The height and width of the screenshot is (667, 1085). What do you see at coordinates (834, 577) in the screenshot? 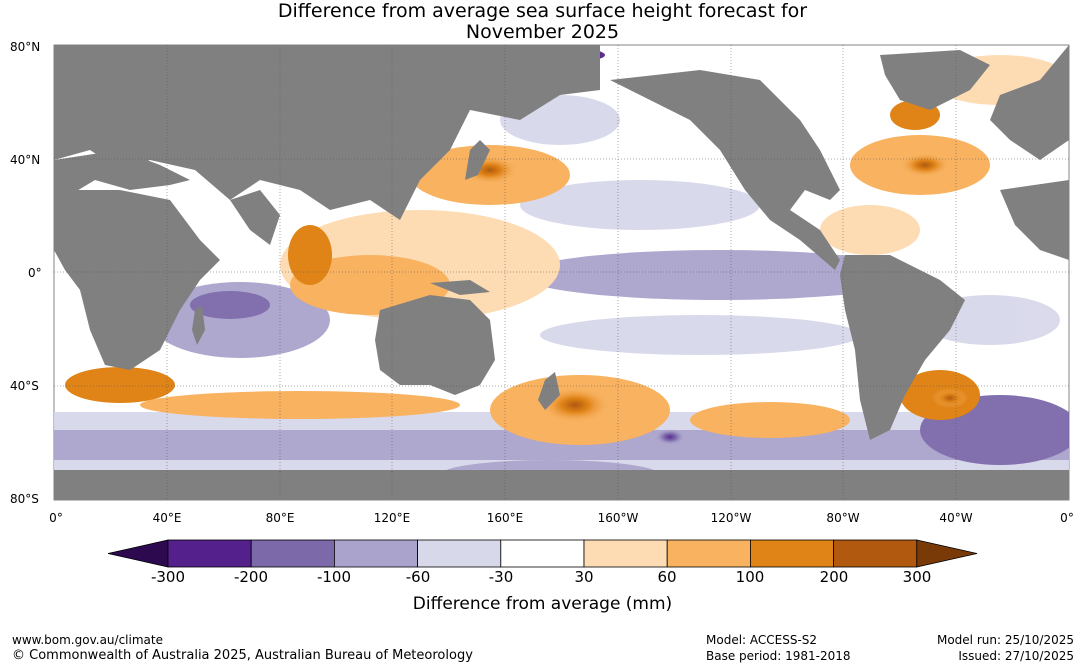
I see `colorbar-label-200: 200` at bounding box center [834, 577].